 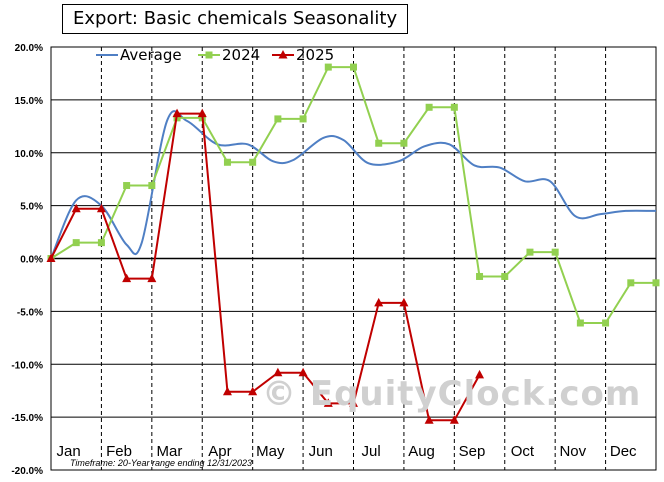 I want to click on x-tick-label: Mar, so click(x=170, y=451).